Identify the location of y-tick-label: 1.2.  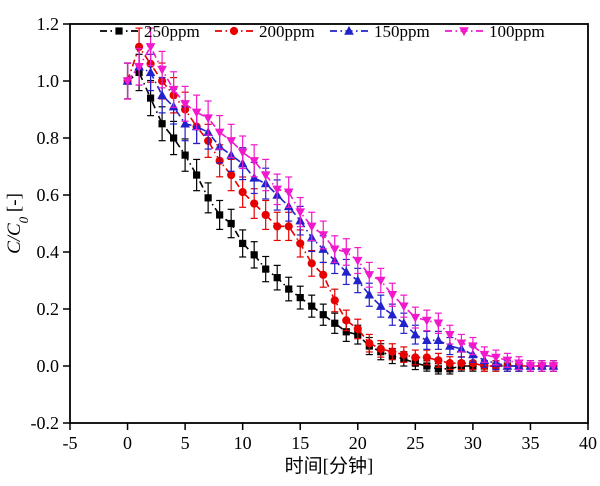
(48, 24).